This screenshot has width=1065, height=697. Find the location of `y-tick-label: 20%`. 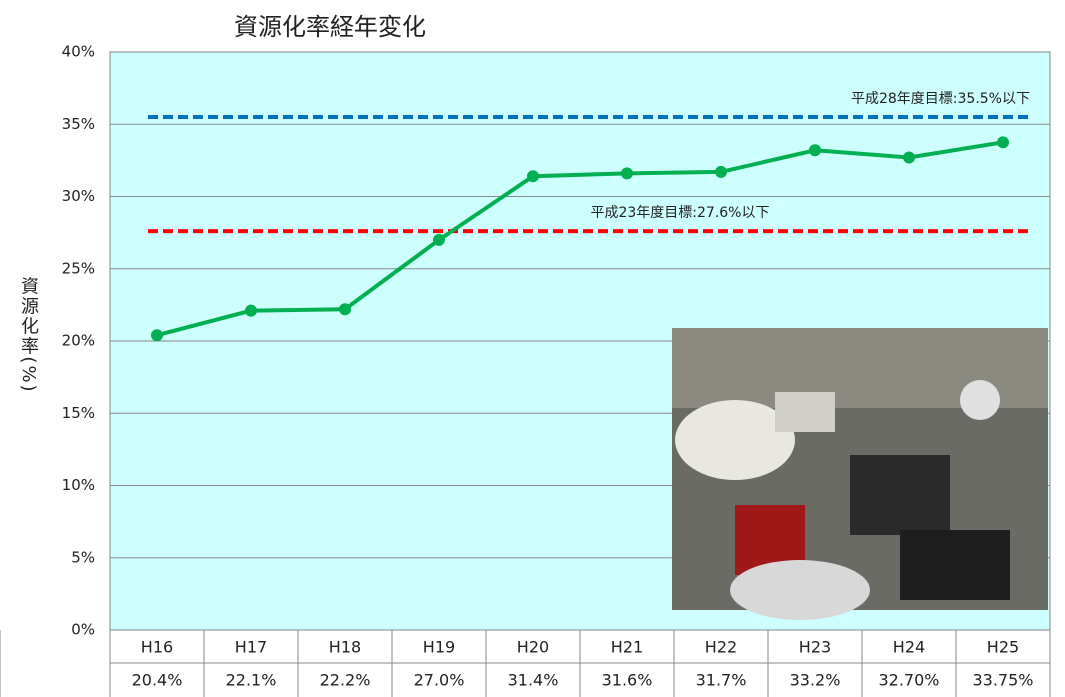

y-tick-label: 20% is located at coordinates (78, 341).